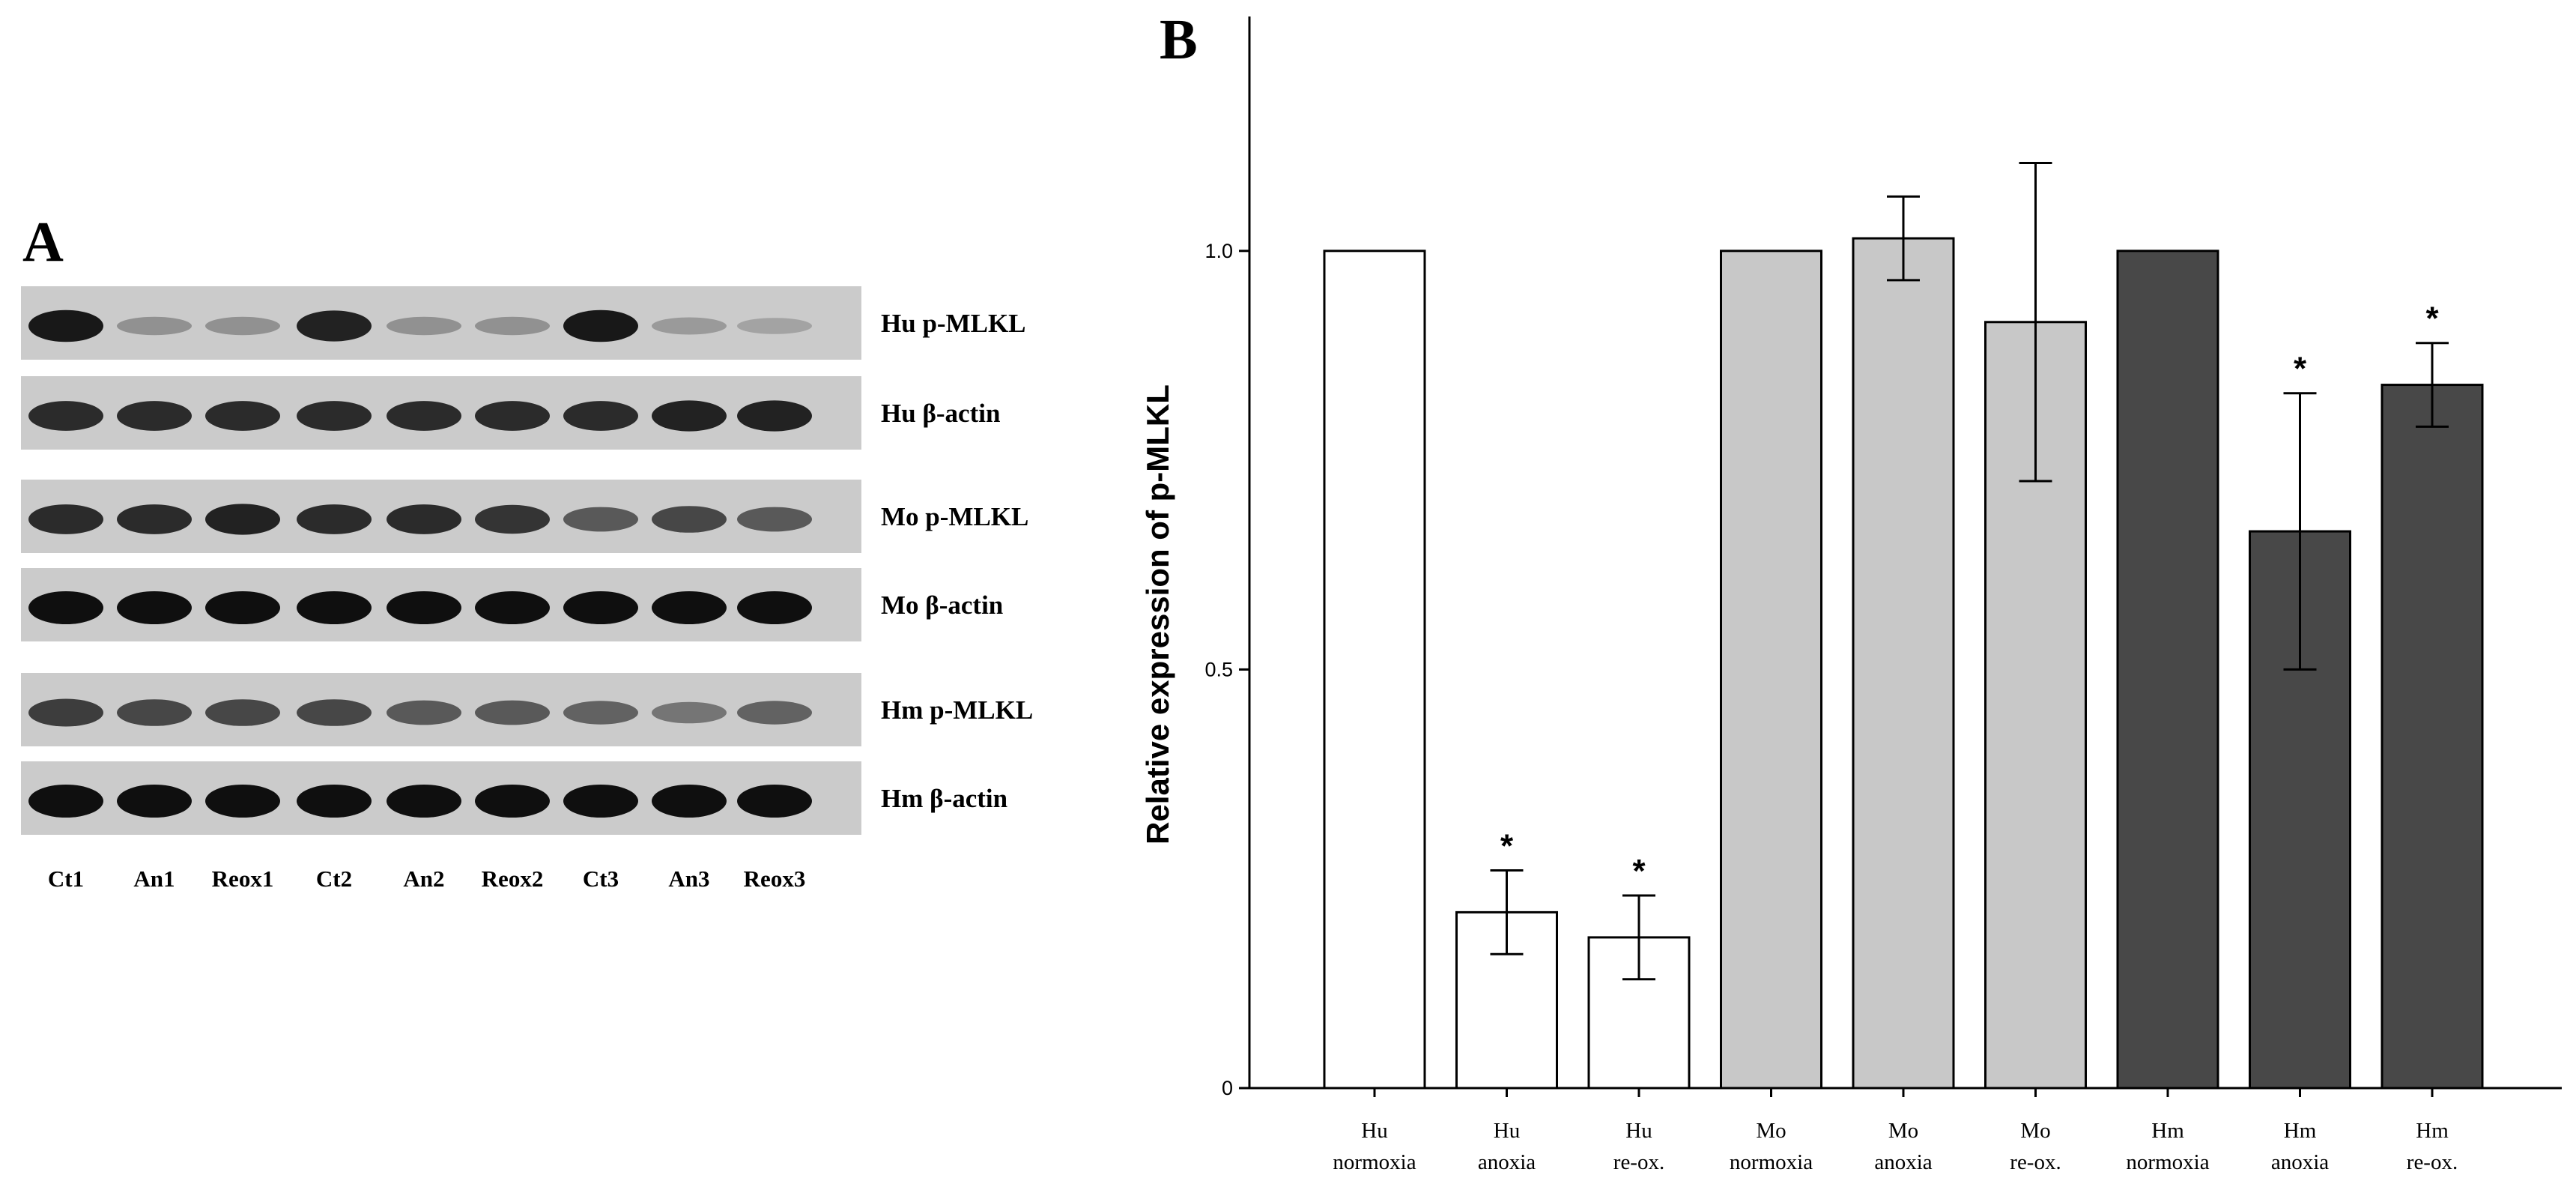  What do you see at coordinates (955, 516) in the screenshot?
I see `blot-row-label: Mo p-MLKL` at bounding box center [955, 516].